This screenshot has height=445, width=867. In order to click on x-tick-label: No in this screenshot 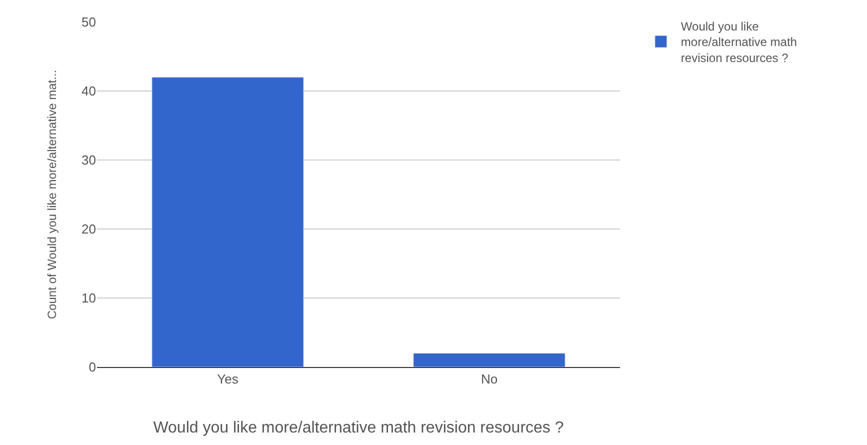, I will do `click(489, 379)`.